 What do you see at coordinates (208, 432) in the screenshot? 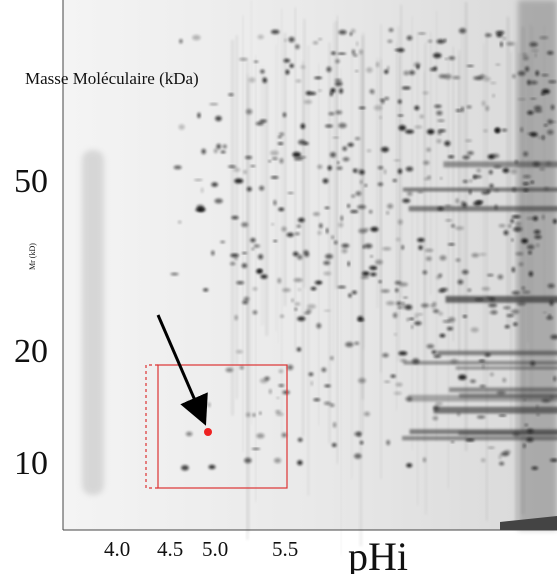
I see `highlighted-spot` at bounding box center [208, 432].